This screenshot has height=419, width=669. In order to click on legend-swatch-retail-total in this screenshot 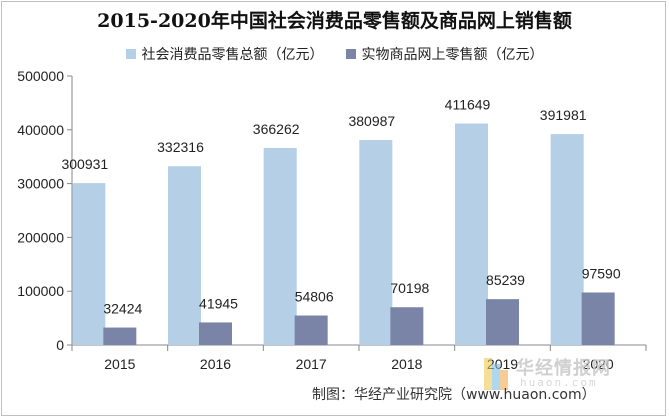, I will do `click(130, 54)`.